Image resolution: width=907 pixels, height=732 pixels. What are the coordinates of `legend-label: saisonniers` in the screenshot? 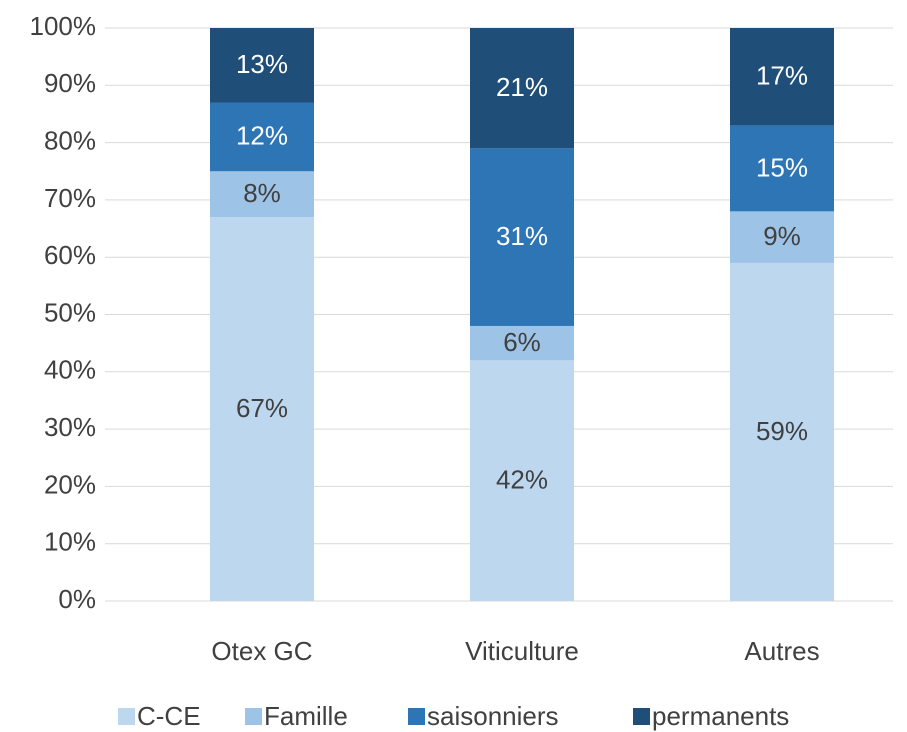 It's located at (493, 716).